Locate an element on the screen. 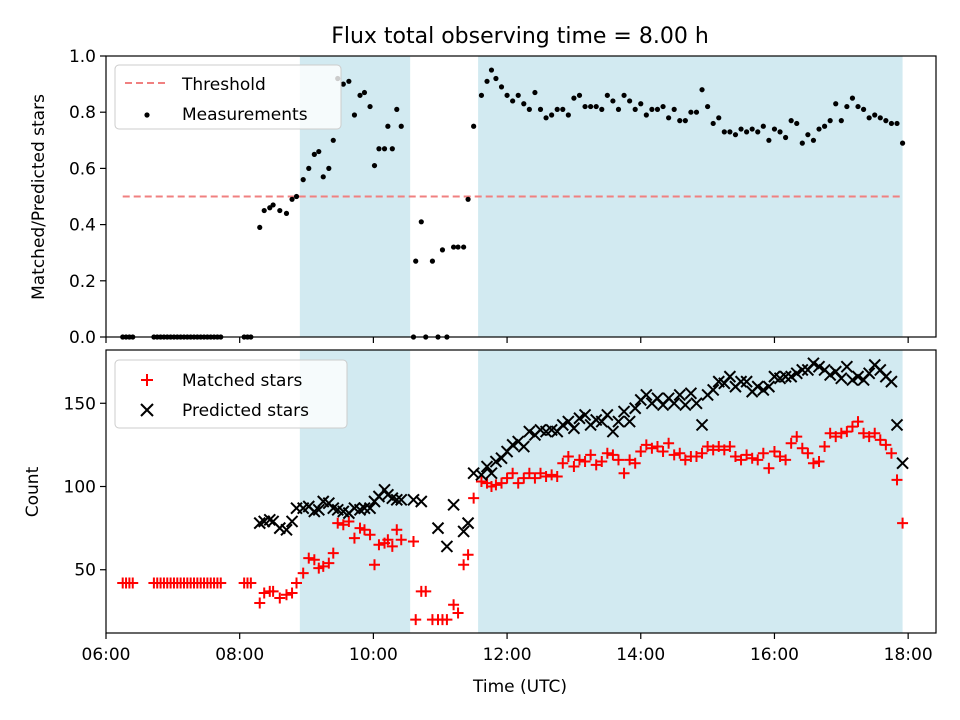 The width and height of the screenshot is (960, 720). bottom-legend: Matched stars Predicted stars is located at coordinates (231, 394).